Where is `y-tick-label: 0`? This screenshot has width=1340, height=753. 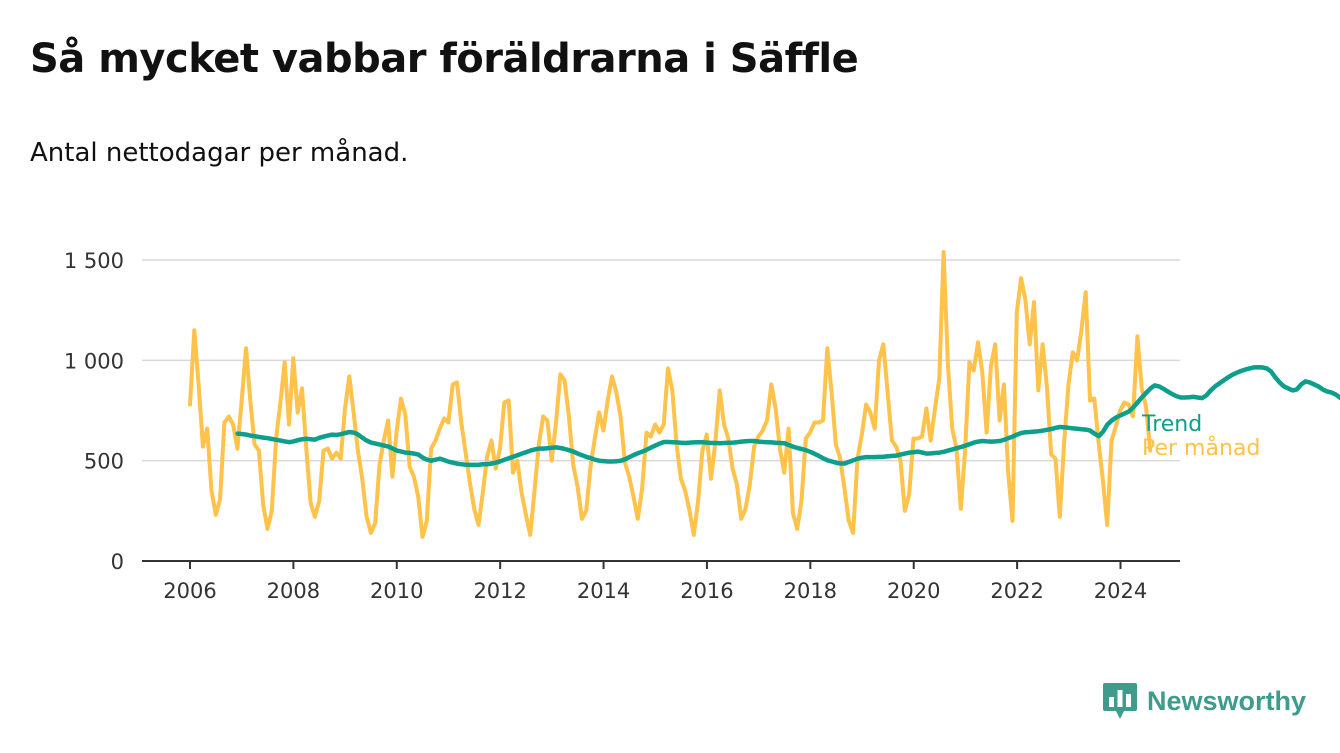 y-tick-label: 0 is located at coordinates (117, 562).